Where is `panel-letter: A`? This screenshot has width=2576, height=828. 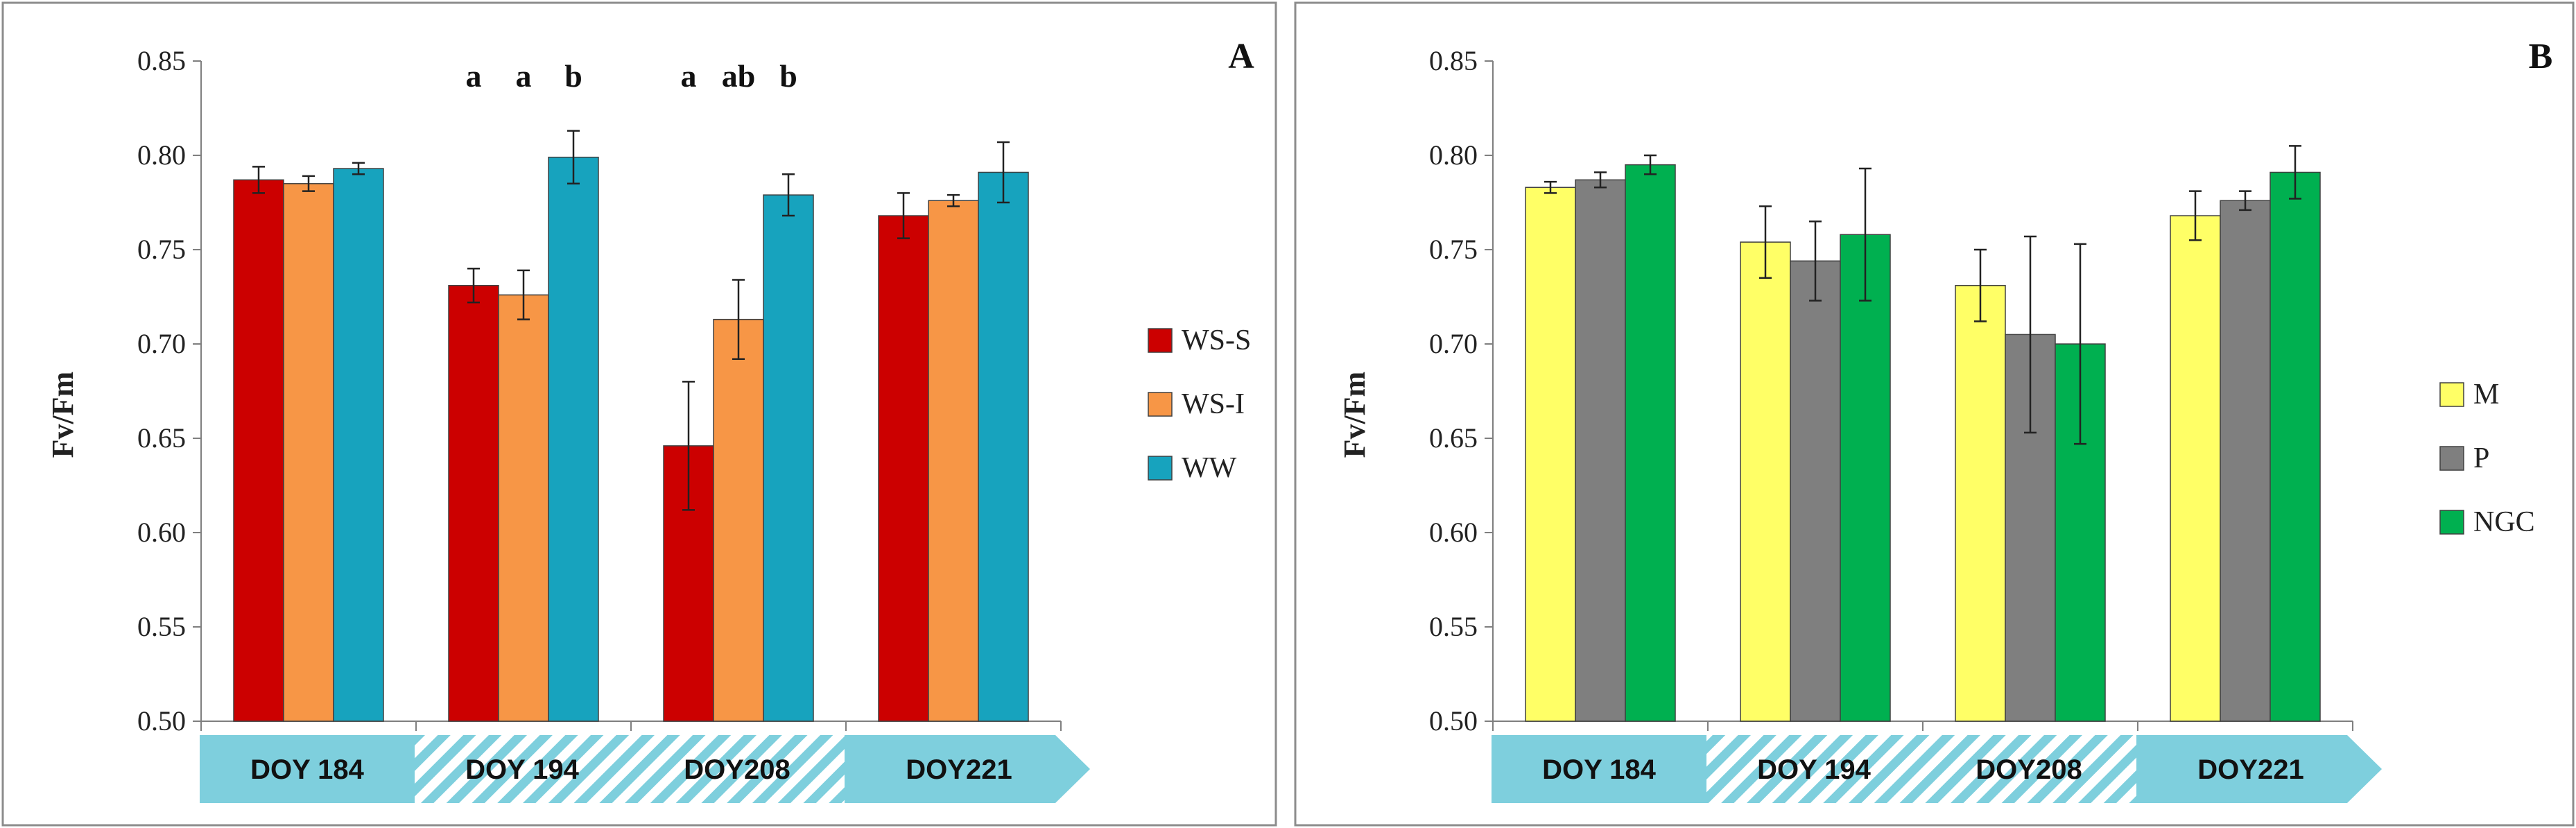
panel-letter: A is located at coordinates (1241, 56).